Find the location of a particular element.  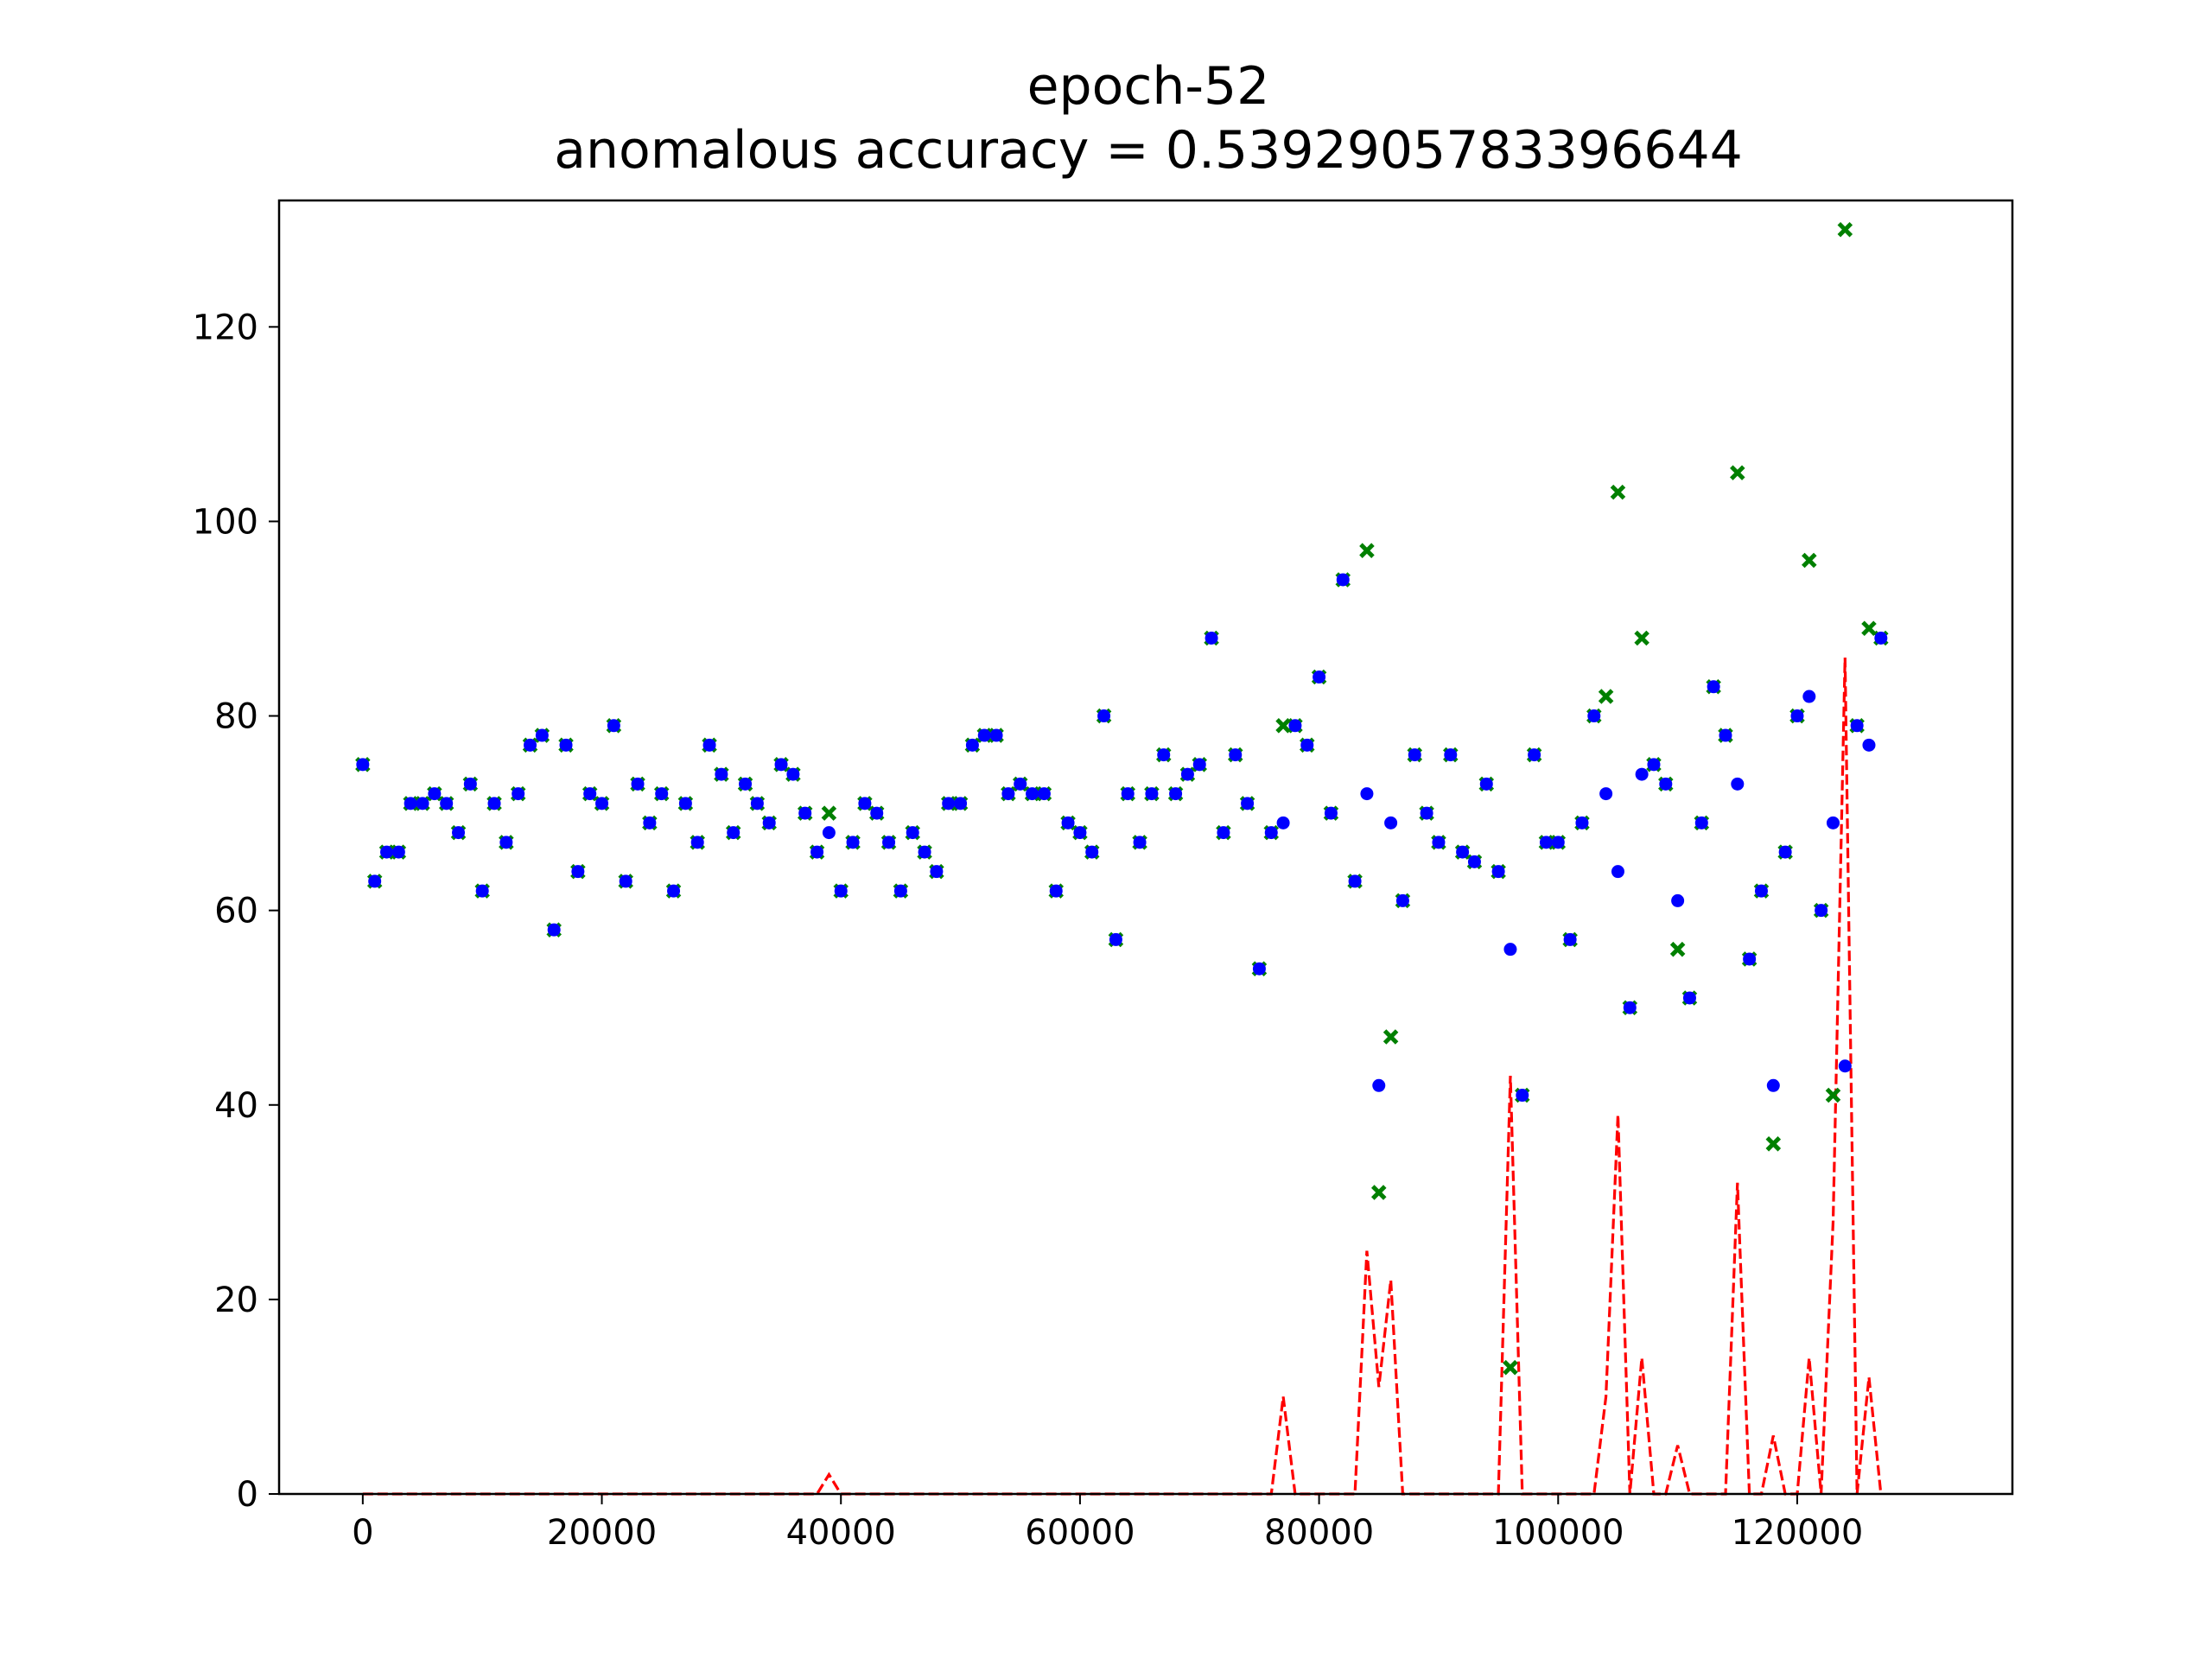

x-tick-label: 0 is located at coordinates (362, 1533).